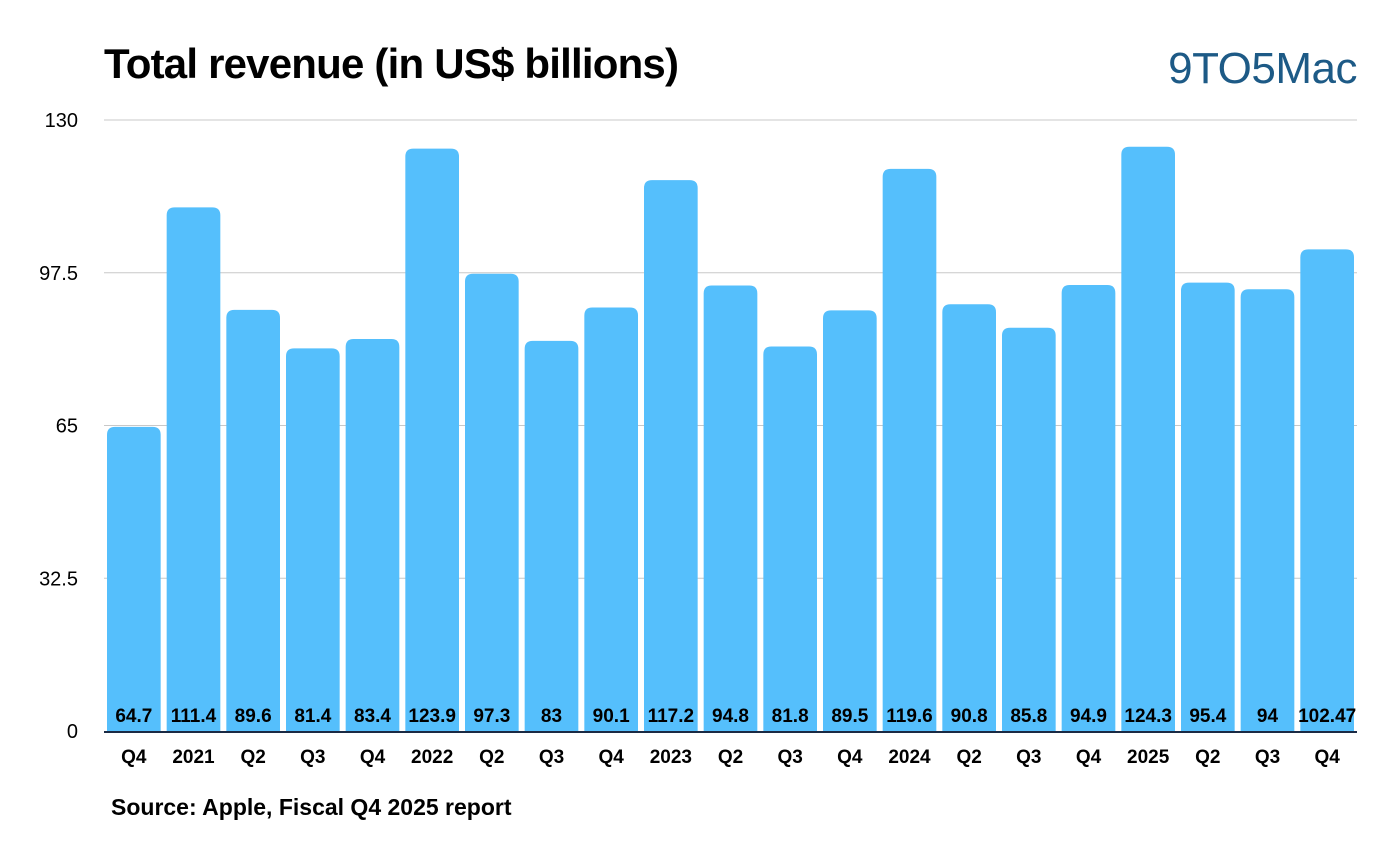  What do you see at coordinates (491, 716) in the screenshot?
I see `data-label: 97.3` at bounding box center [491, 716].